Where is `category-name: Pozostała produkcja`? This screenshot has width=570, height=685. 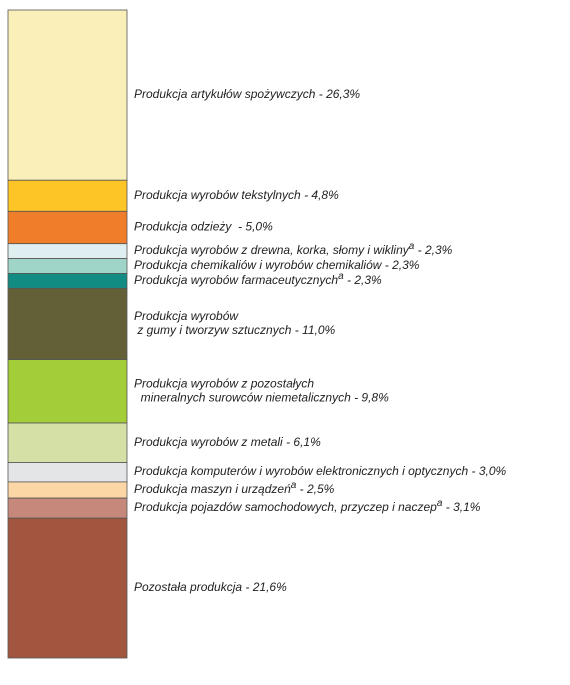 category-name: Pozostała produkcja is located at coordinates (188, 587).